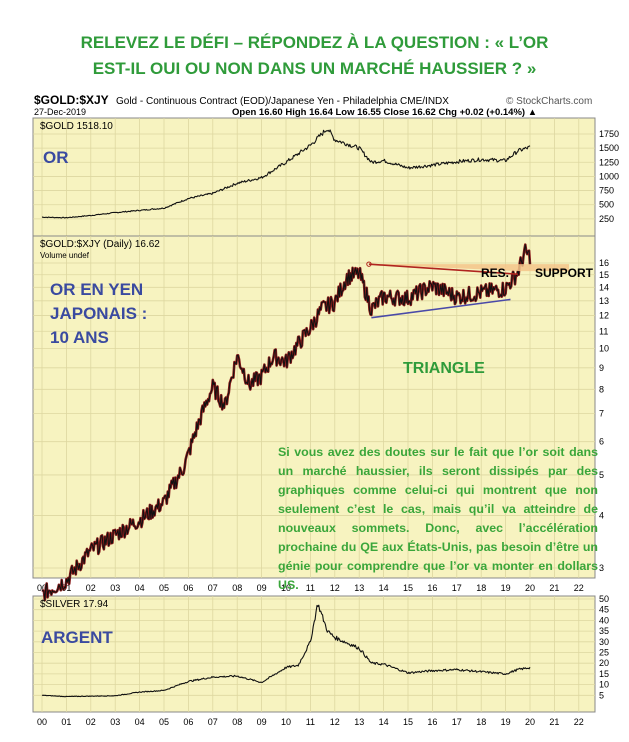  Describe the element at coordinates (601, 475) in the screenshot. I see `ratio-ytick-label: 5` at that location.